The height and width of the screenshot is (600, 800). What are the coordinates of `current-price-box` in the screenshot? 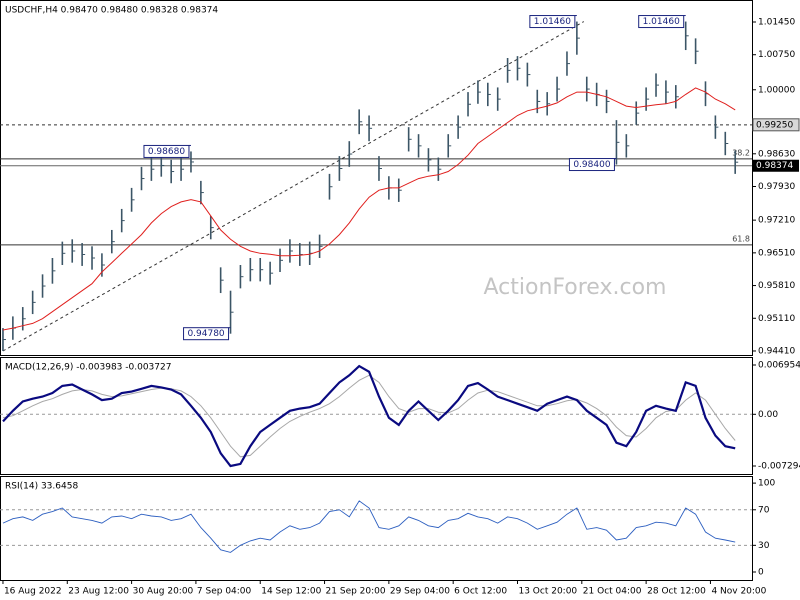 It's located at (776, 165).